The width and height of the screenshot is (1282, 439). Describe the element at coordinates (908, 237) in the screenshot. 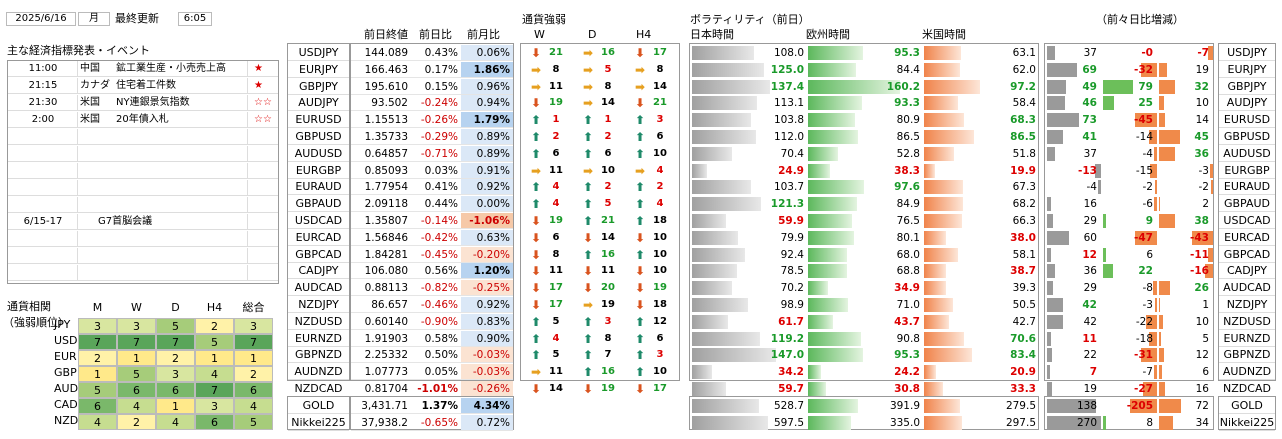

I see `vol-value: 80.1` at that location.